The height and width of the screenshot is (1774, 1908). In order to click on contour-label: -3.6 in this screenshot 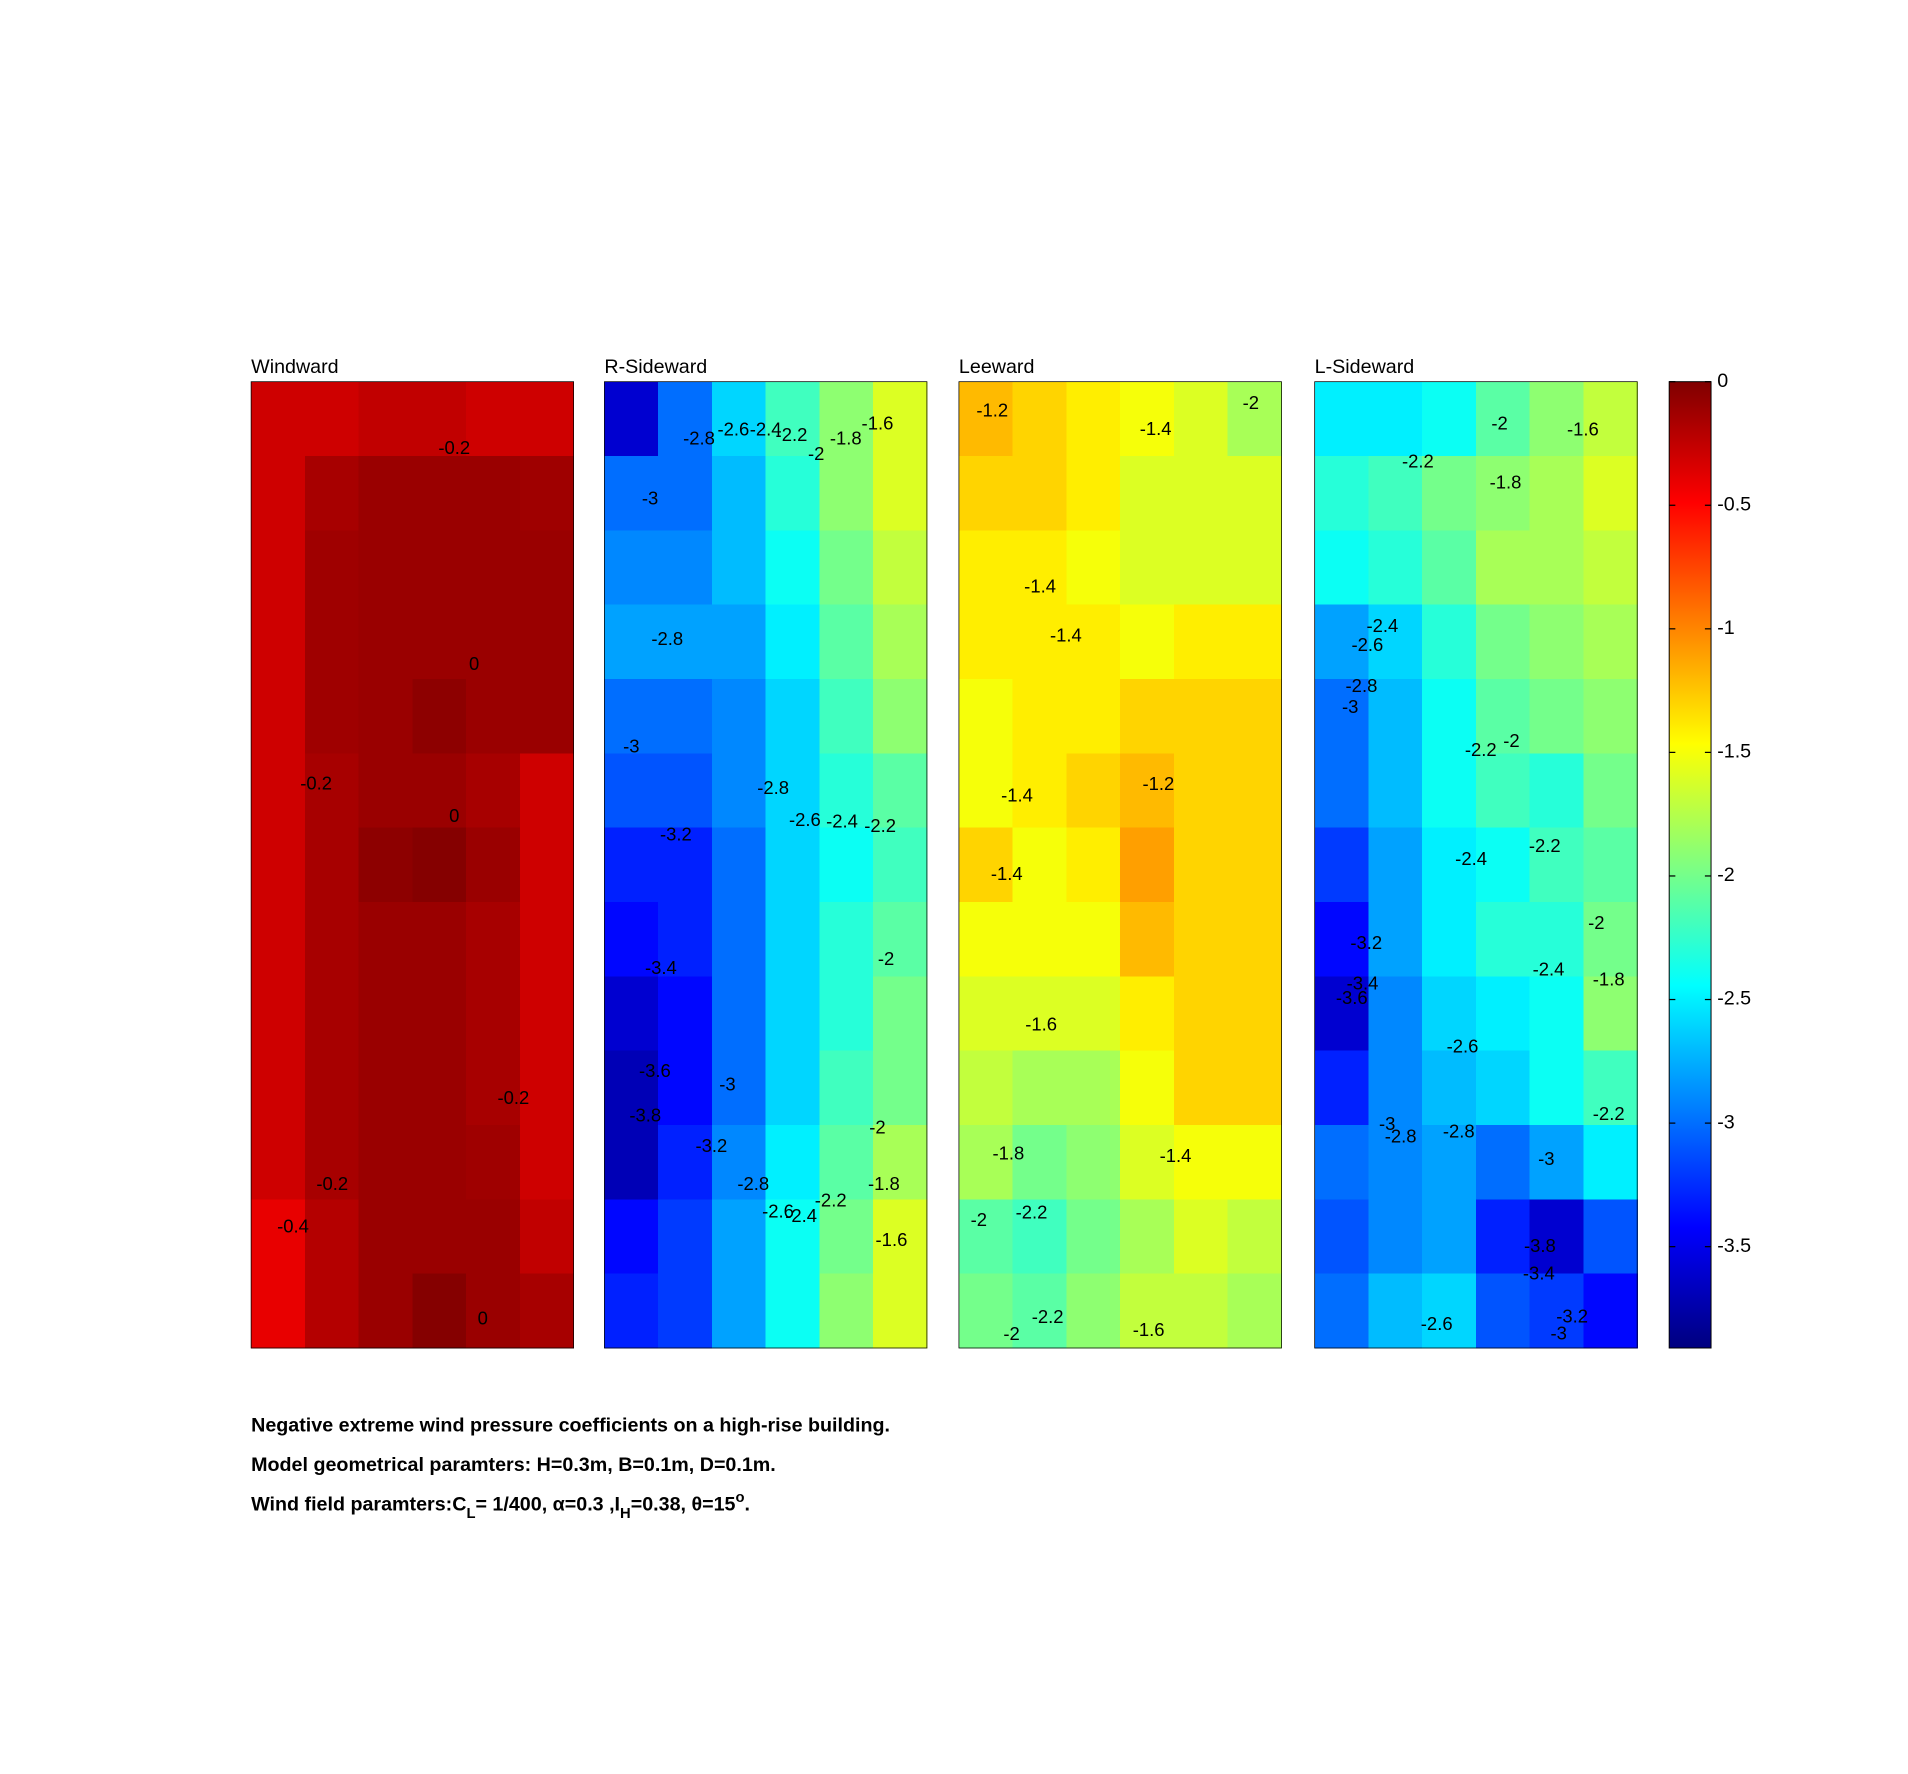, I will do `click(1352, 997)`.